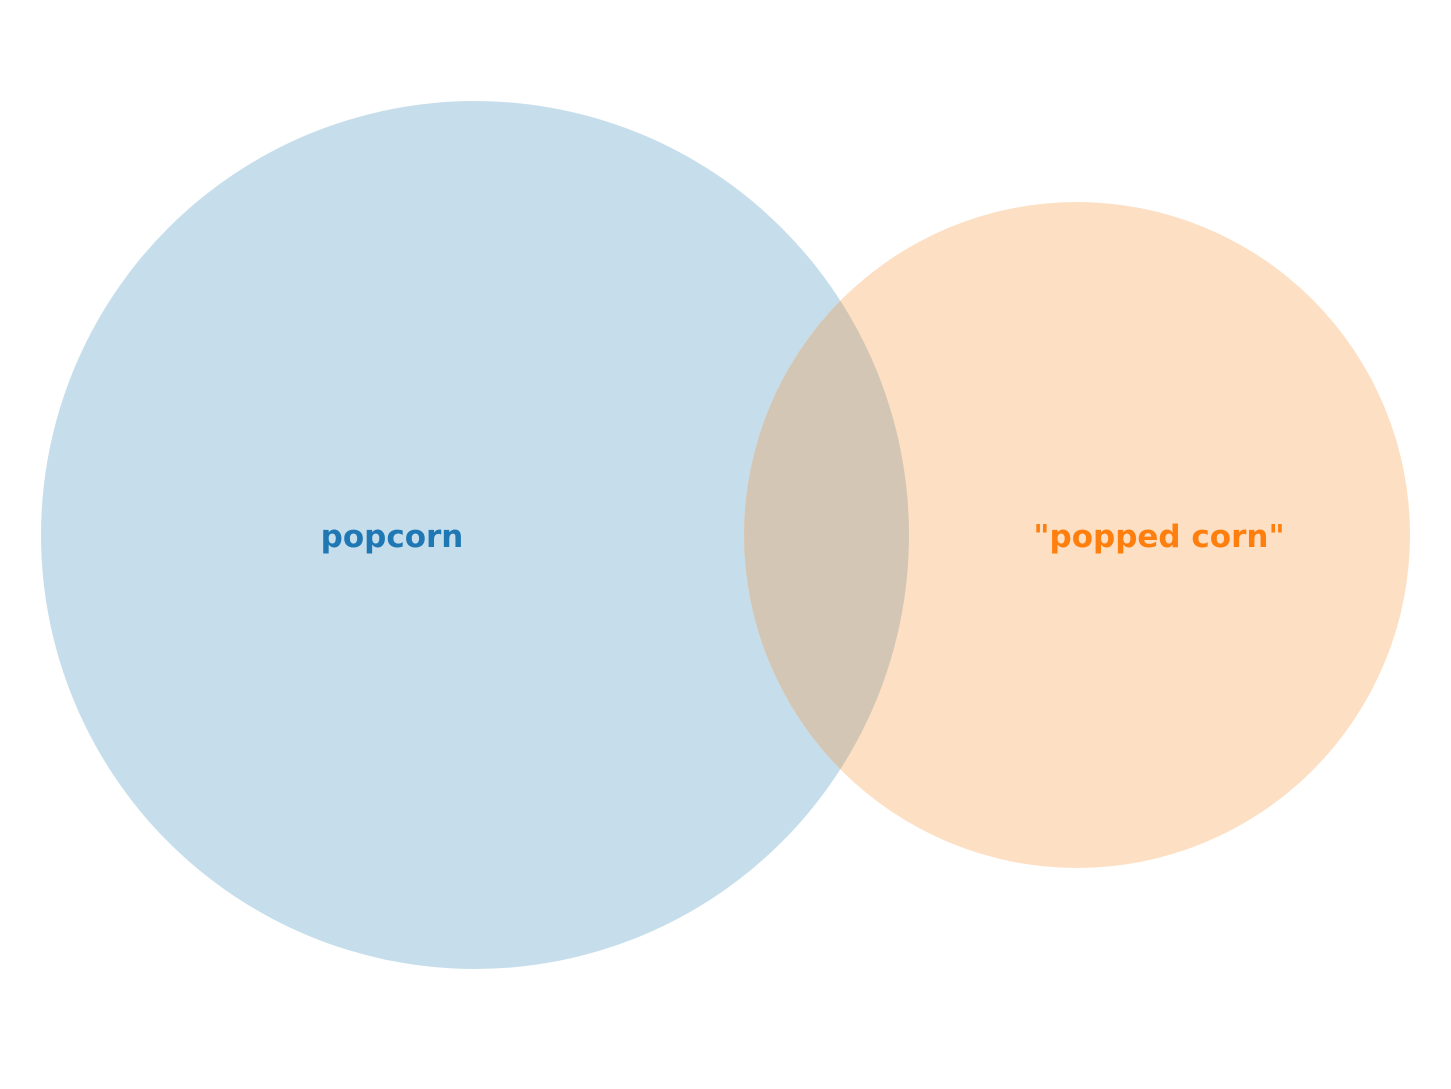 The width and height of the screenshot is (1451, 1089). Describe the element at coordinates (1158, 537) in the screenshot. I see `set-label-popped-corn: "popped corn"` at that location.